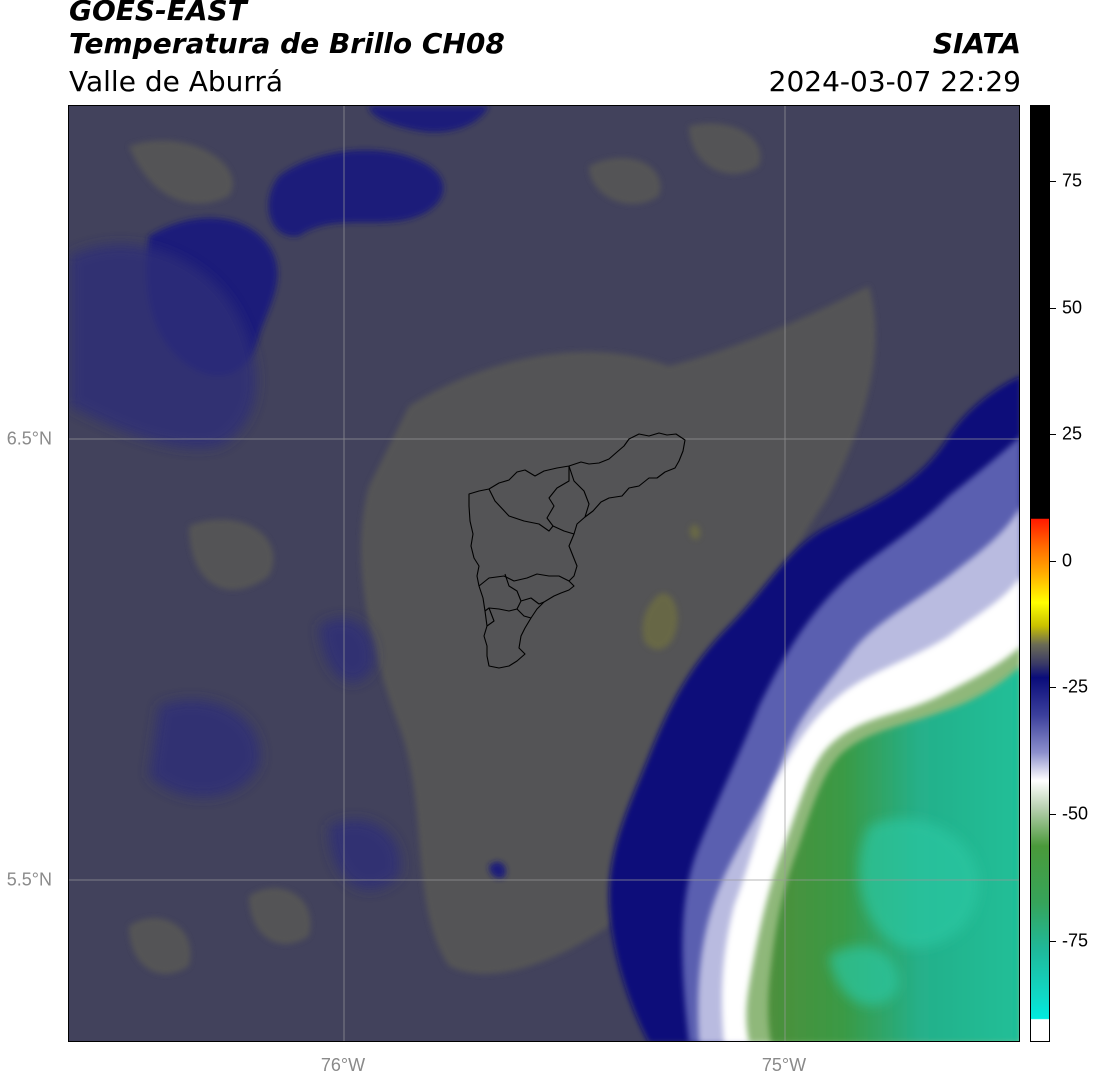 The image size is (1094, 1078). I want to click on title-satellite: GOES-EAST, so click(158, 13).